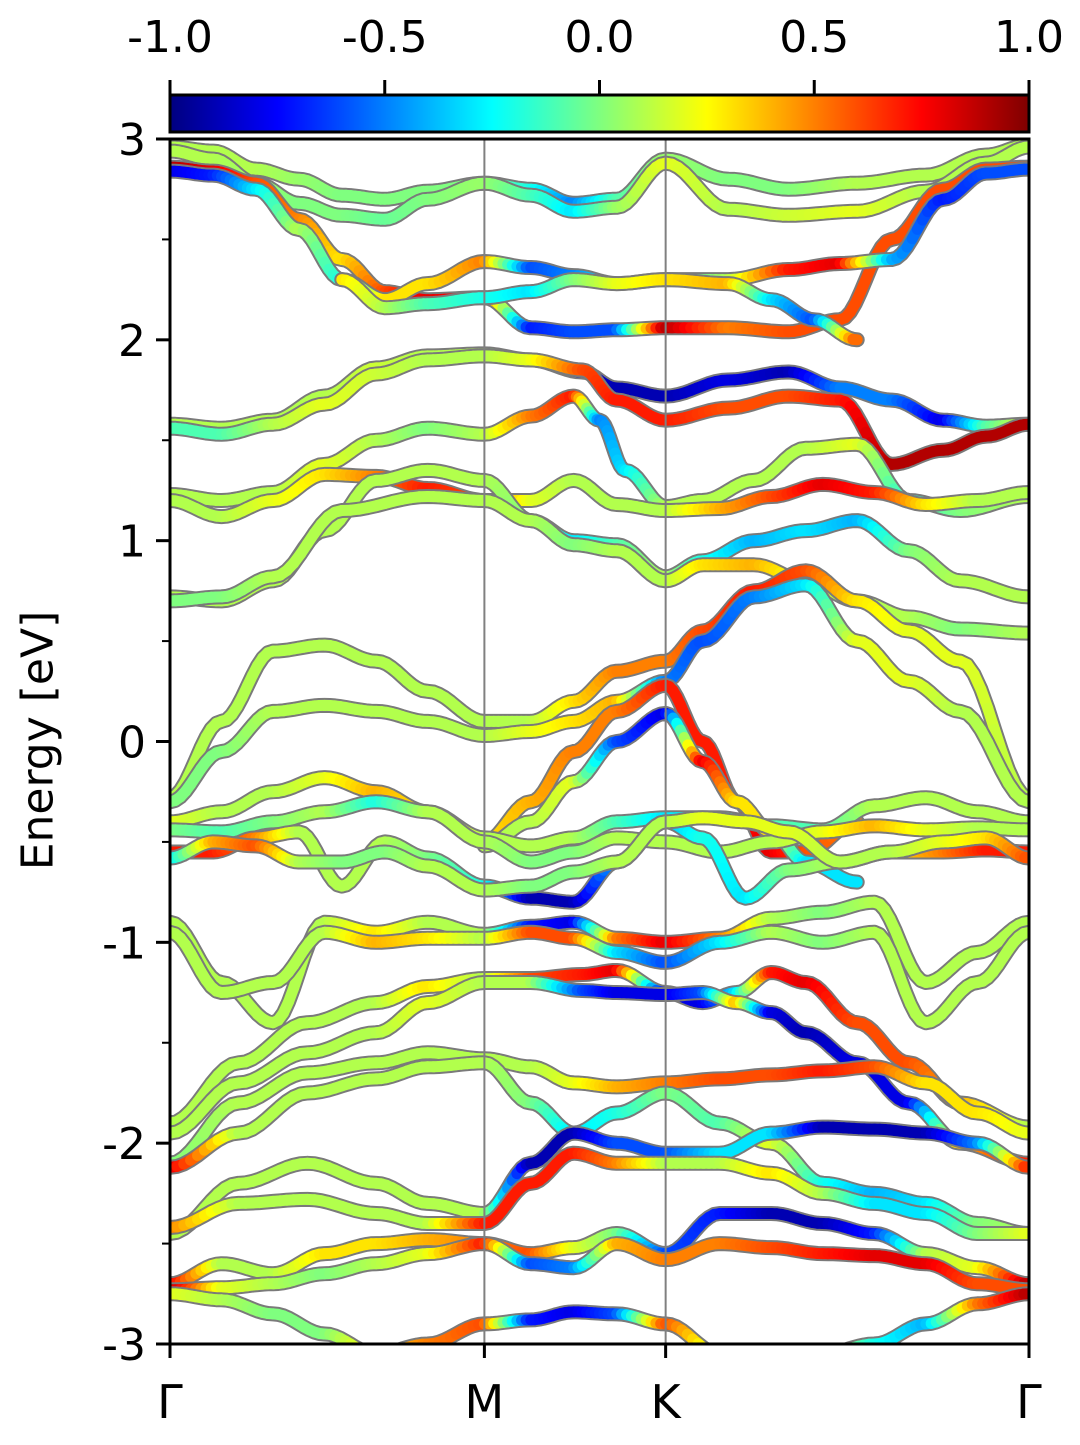 The height and width of the screenshot is (1445, 1080). Describe the element at coordinates (170, 37) in the screenshot. I see `colorbar-tick-label: -1.0` at that location.